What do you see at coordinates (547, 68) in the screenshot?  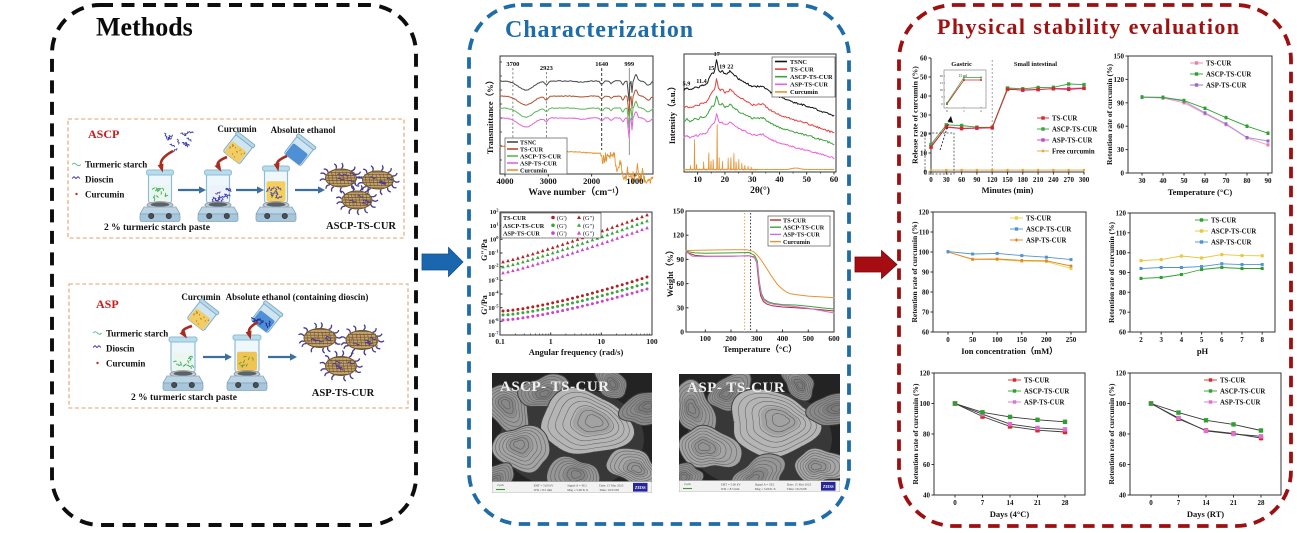 I see `svg-text: 2923` at bounding box center [547, 68].